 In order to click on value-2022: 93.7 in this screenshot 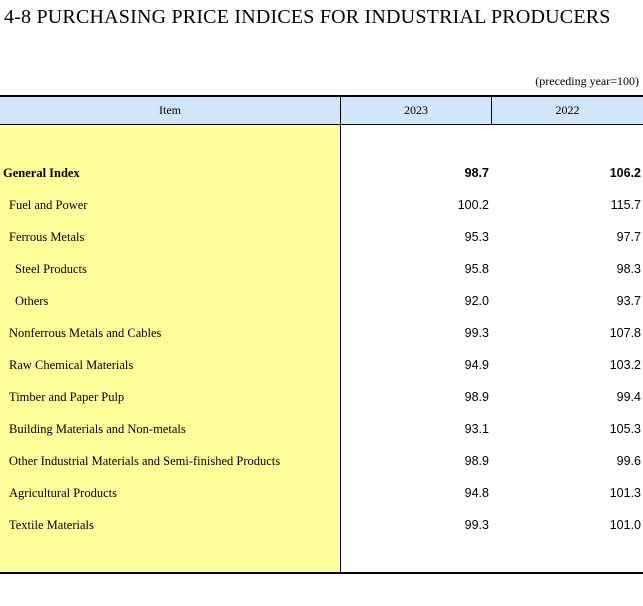, I will do `click(628, 301)`.